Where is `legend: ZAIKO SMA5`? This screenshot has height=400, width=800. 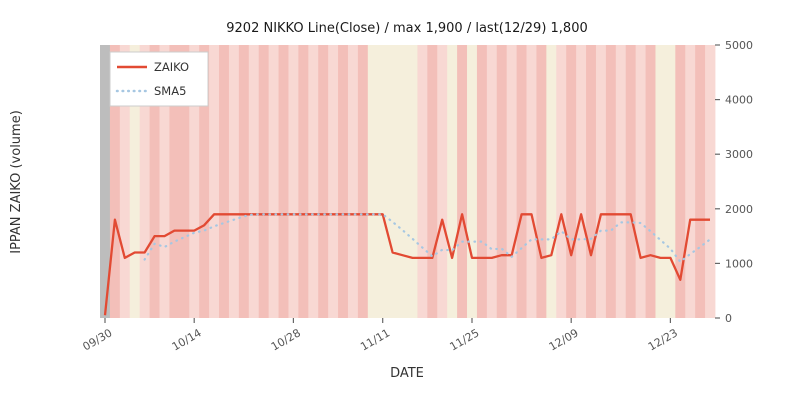 legend: ZAIKO SMA5 is located at coordinates (159, 79).